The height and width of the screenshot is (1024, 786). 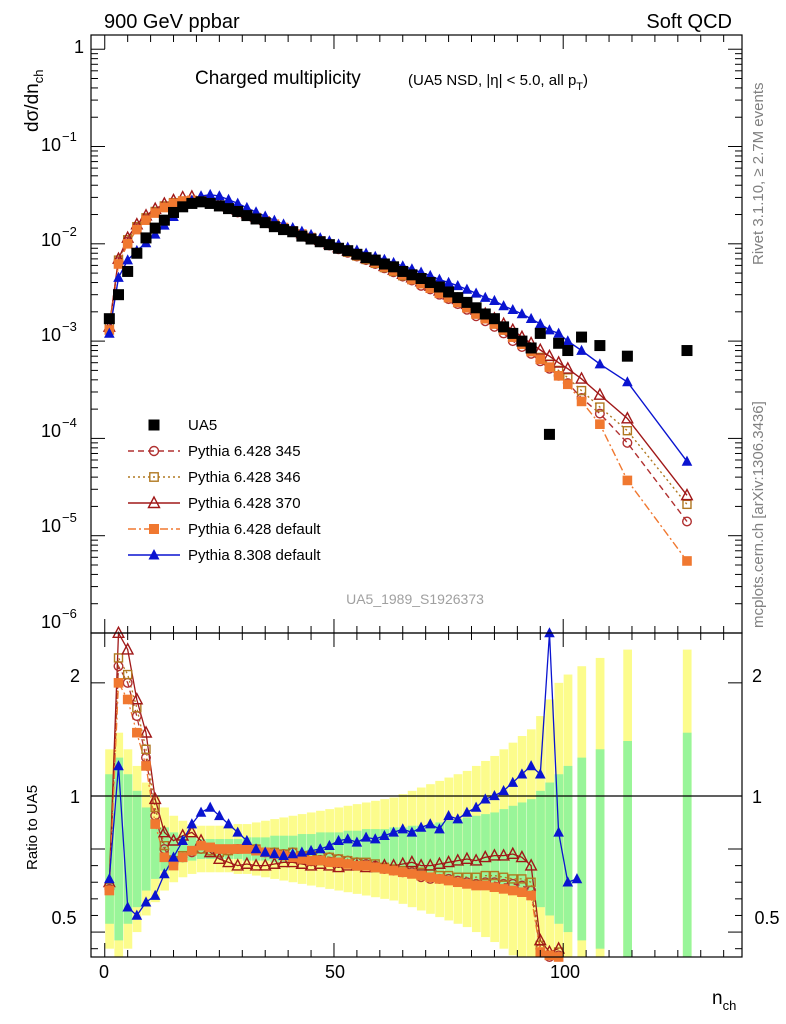 I want to click on legend-label: Pythia 6.428 370, so click(x=244, y=503).